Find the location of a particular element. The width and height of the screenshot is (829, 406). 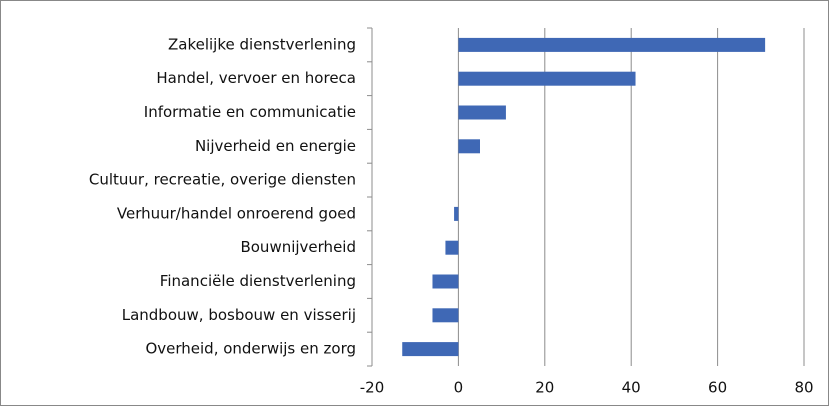

y-tick-label: Informatie en communicatie is located at coordinates (250, 112).